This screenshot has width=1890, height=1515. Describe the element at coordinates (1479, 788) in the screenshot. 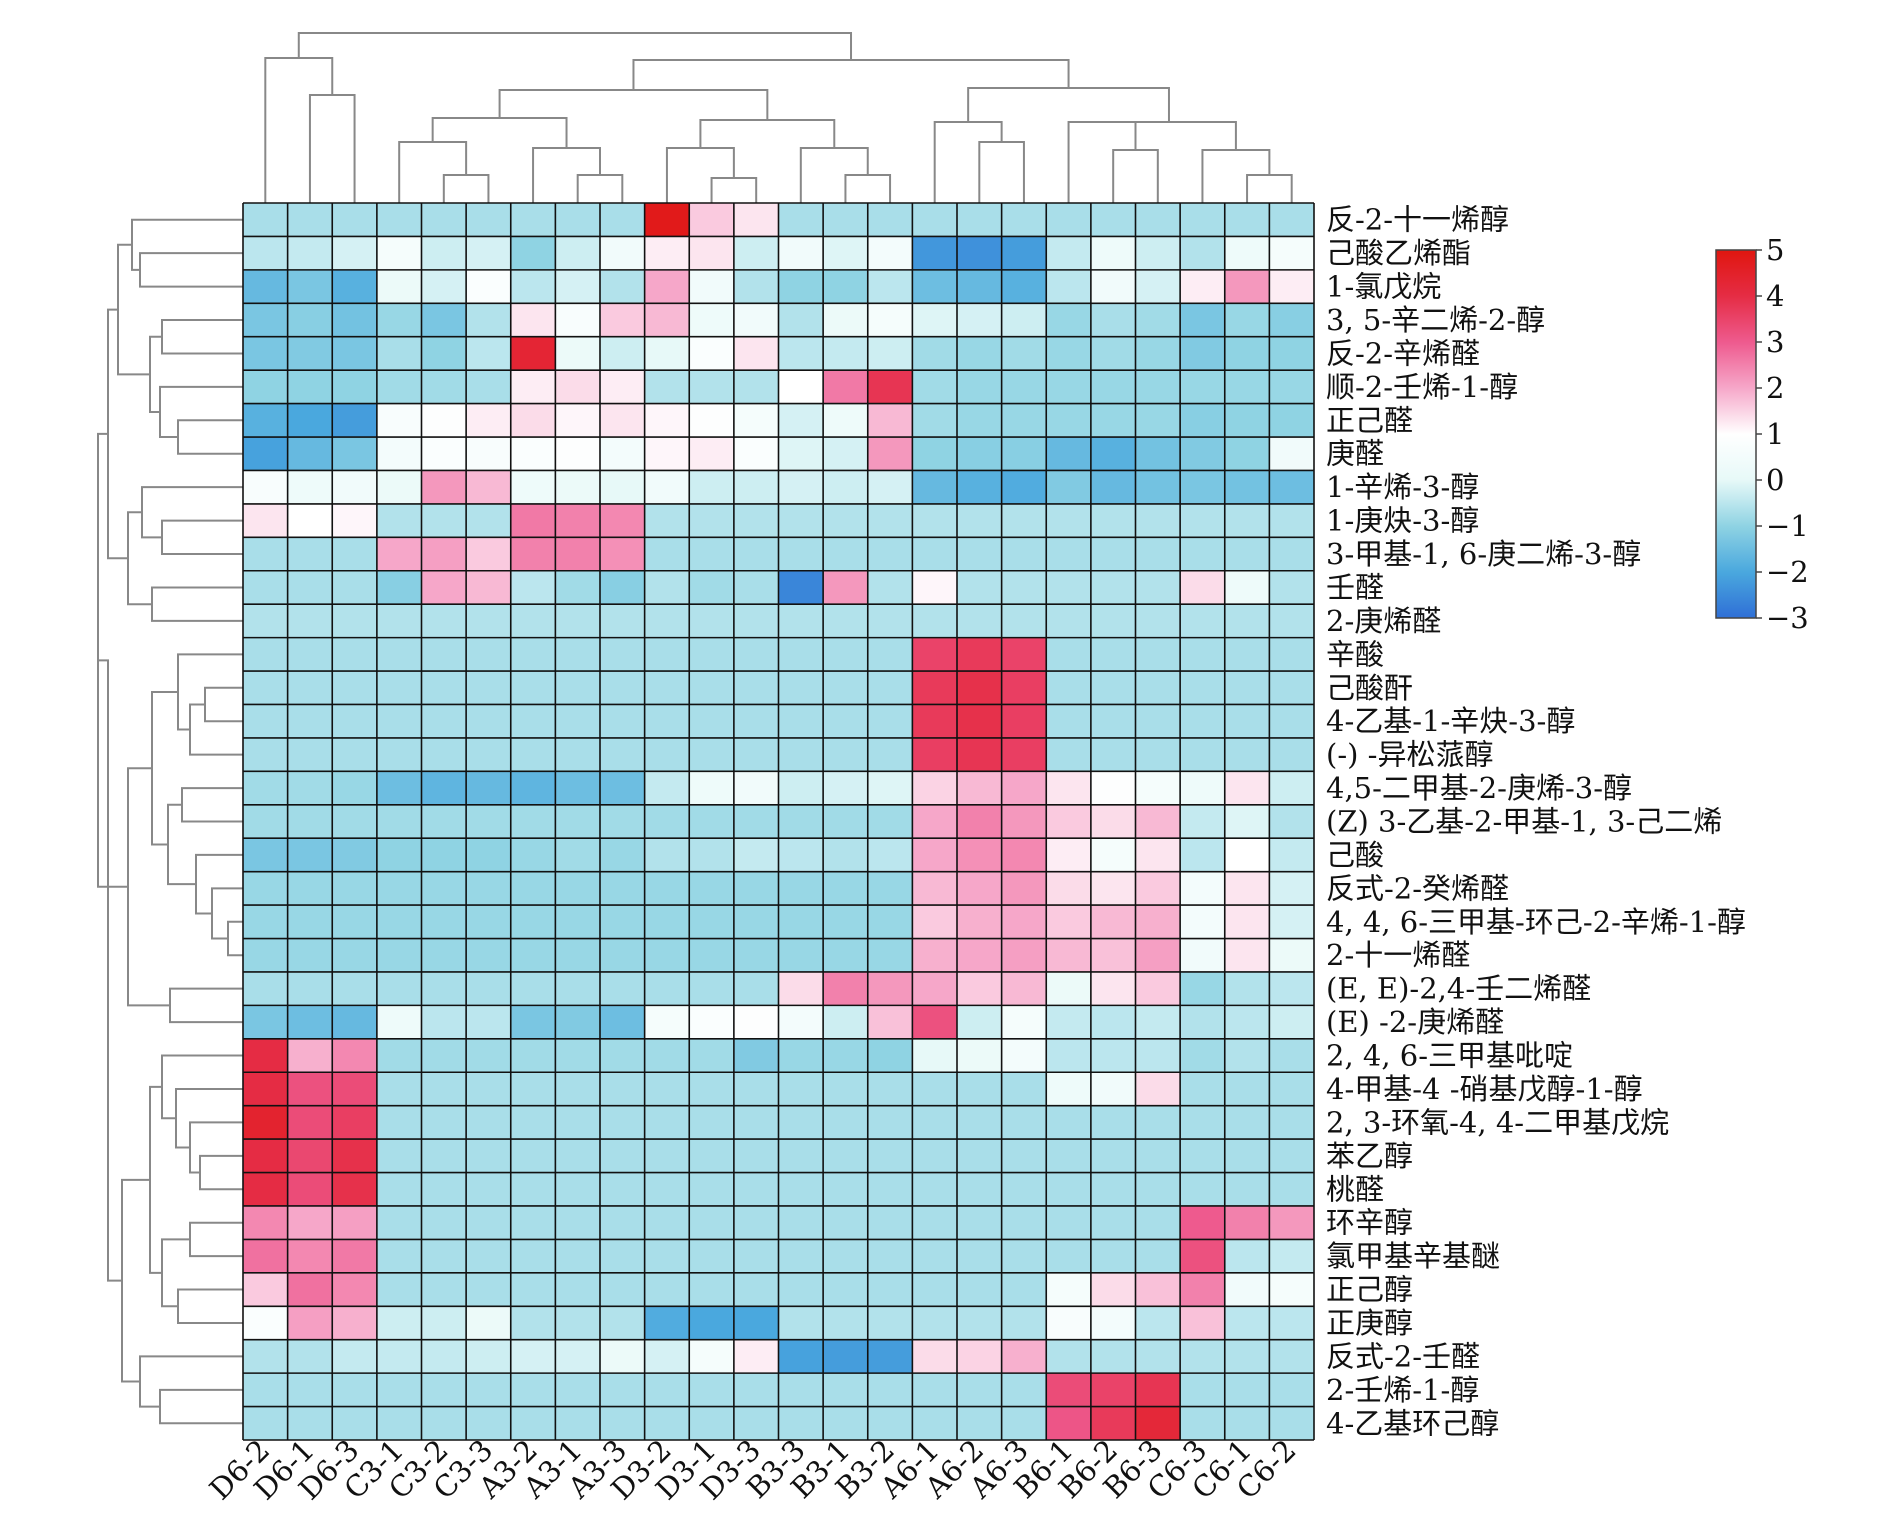

I see `row-label: 4,5-二甲基-2-庚烯-3-醇` at that location.